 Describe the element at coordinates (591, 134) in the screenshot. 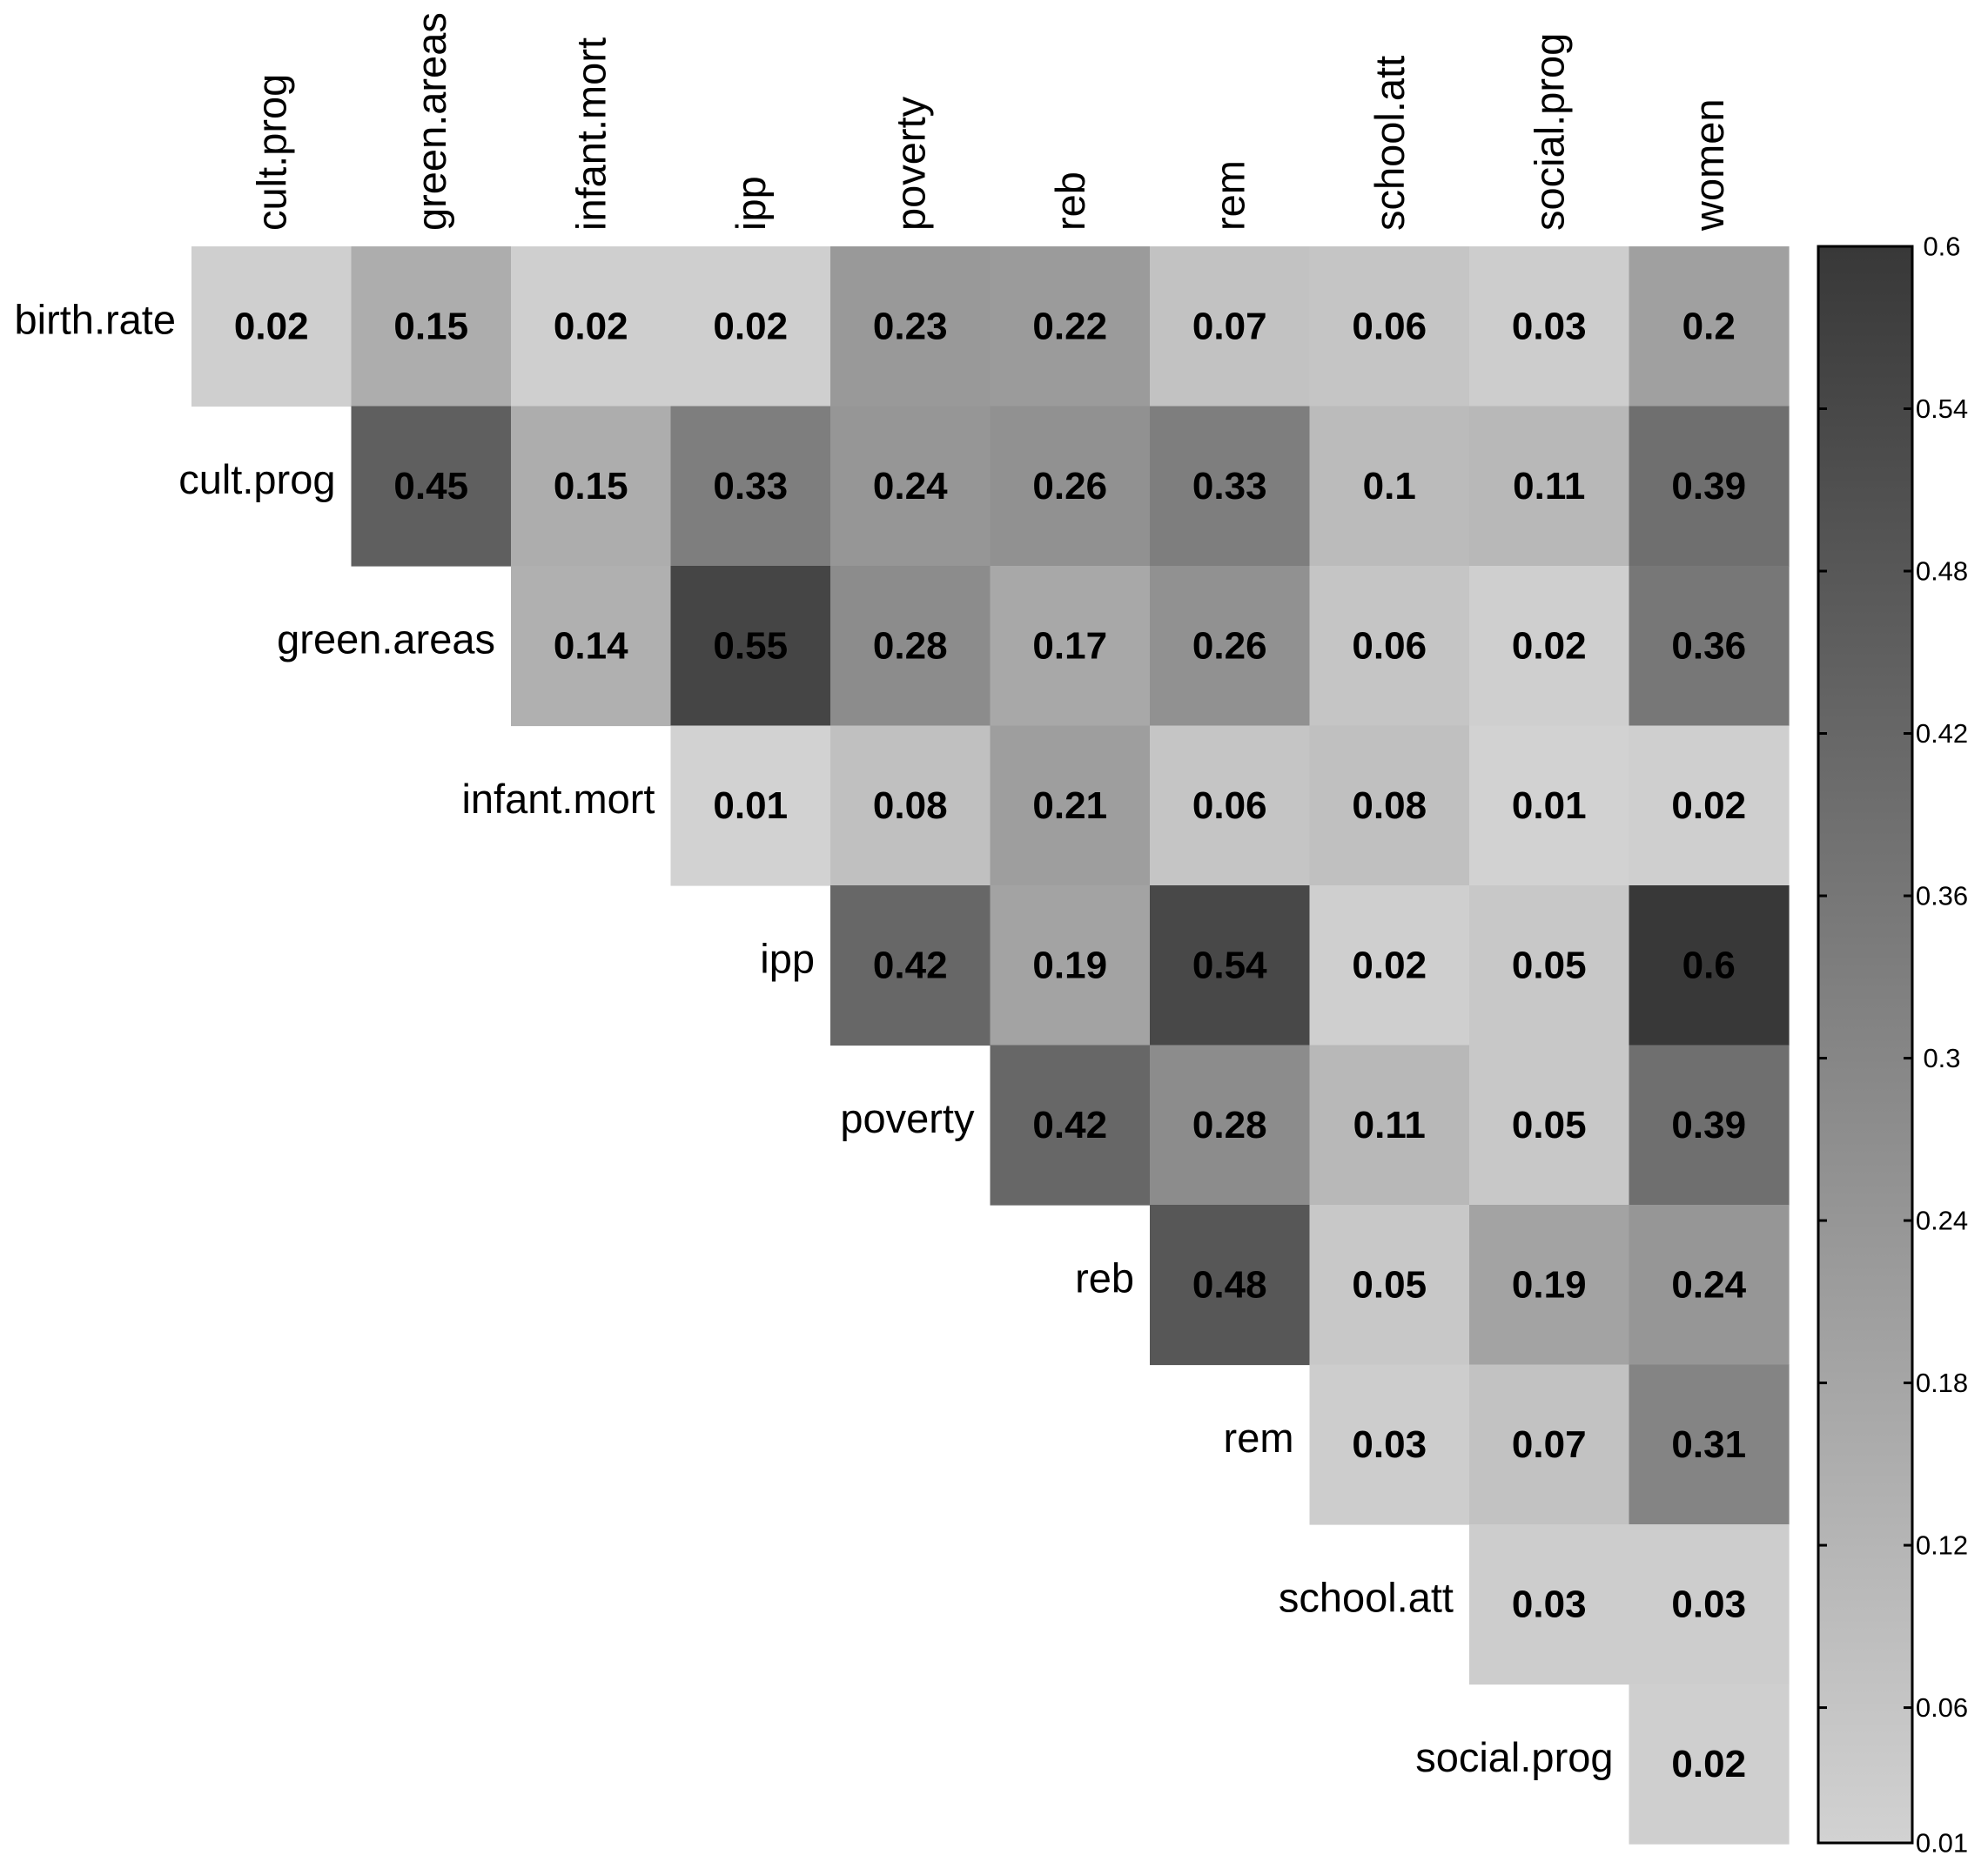

I see `column-label-infant.mort: infant.mort` at that location.